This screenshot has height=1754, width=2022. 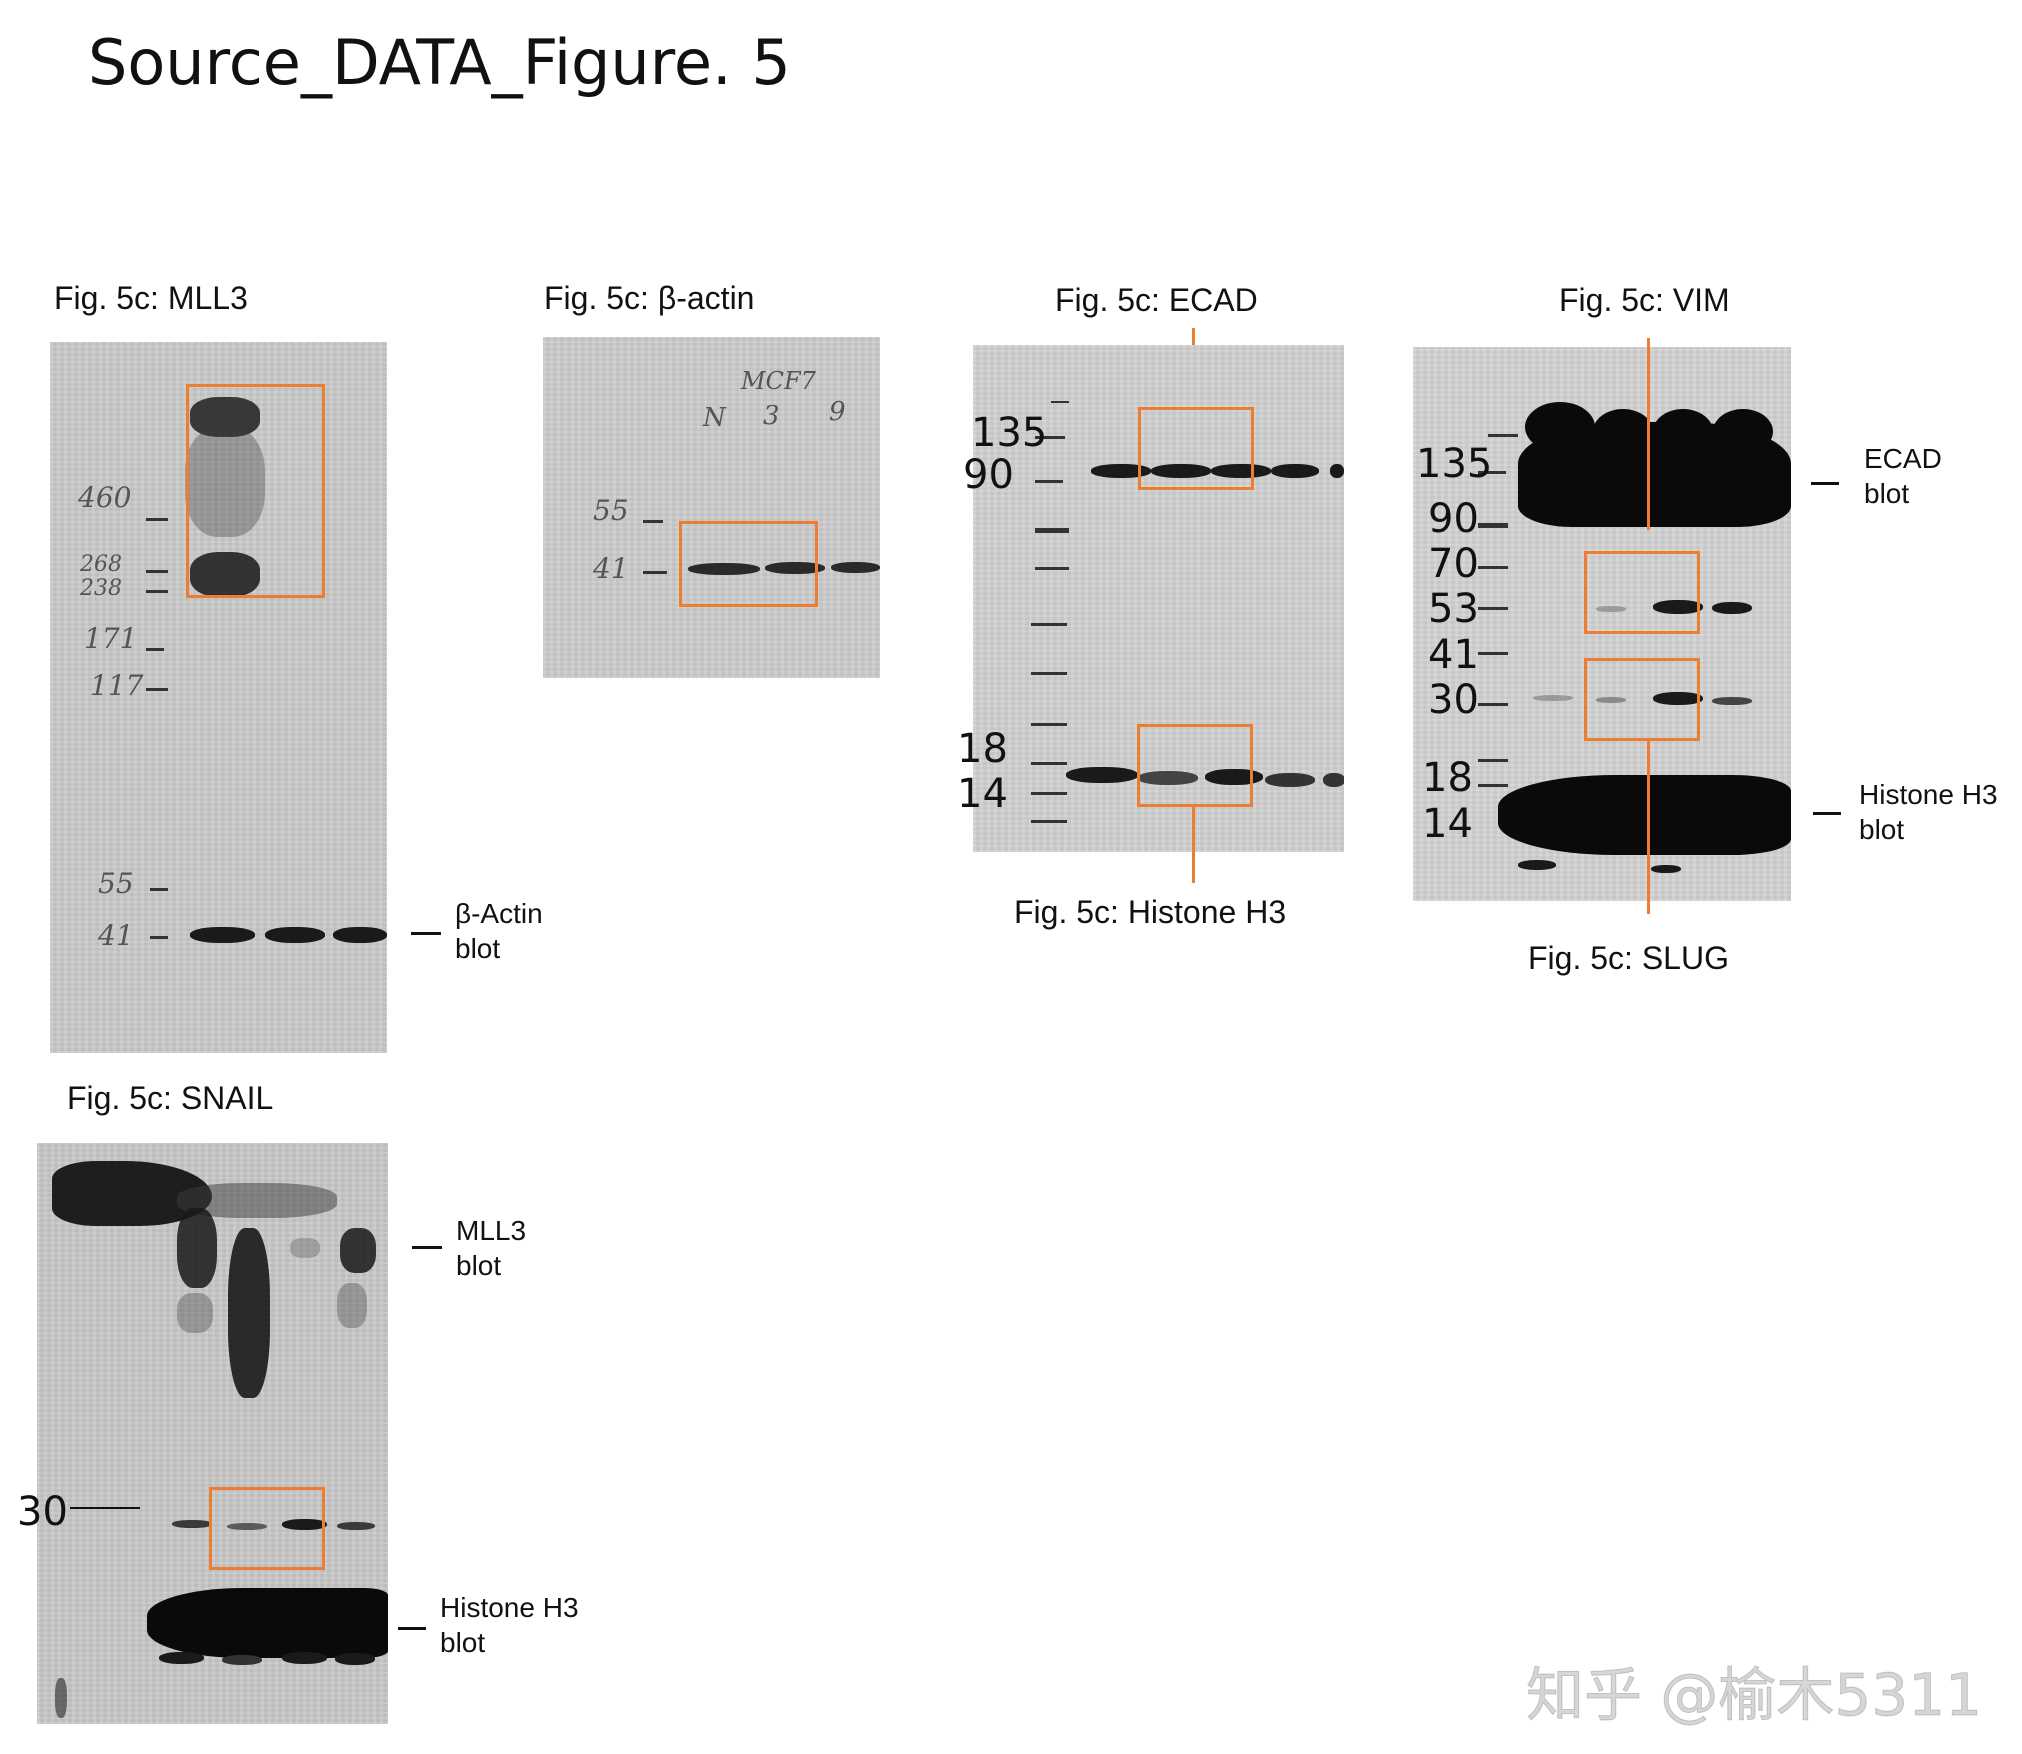 I want to click on blot-mll3: 460 268 238 171 117 55 41, so click(x=218, y=697).